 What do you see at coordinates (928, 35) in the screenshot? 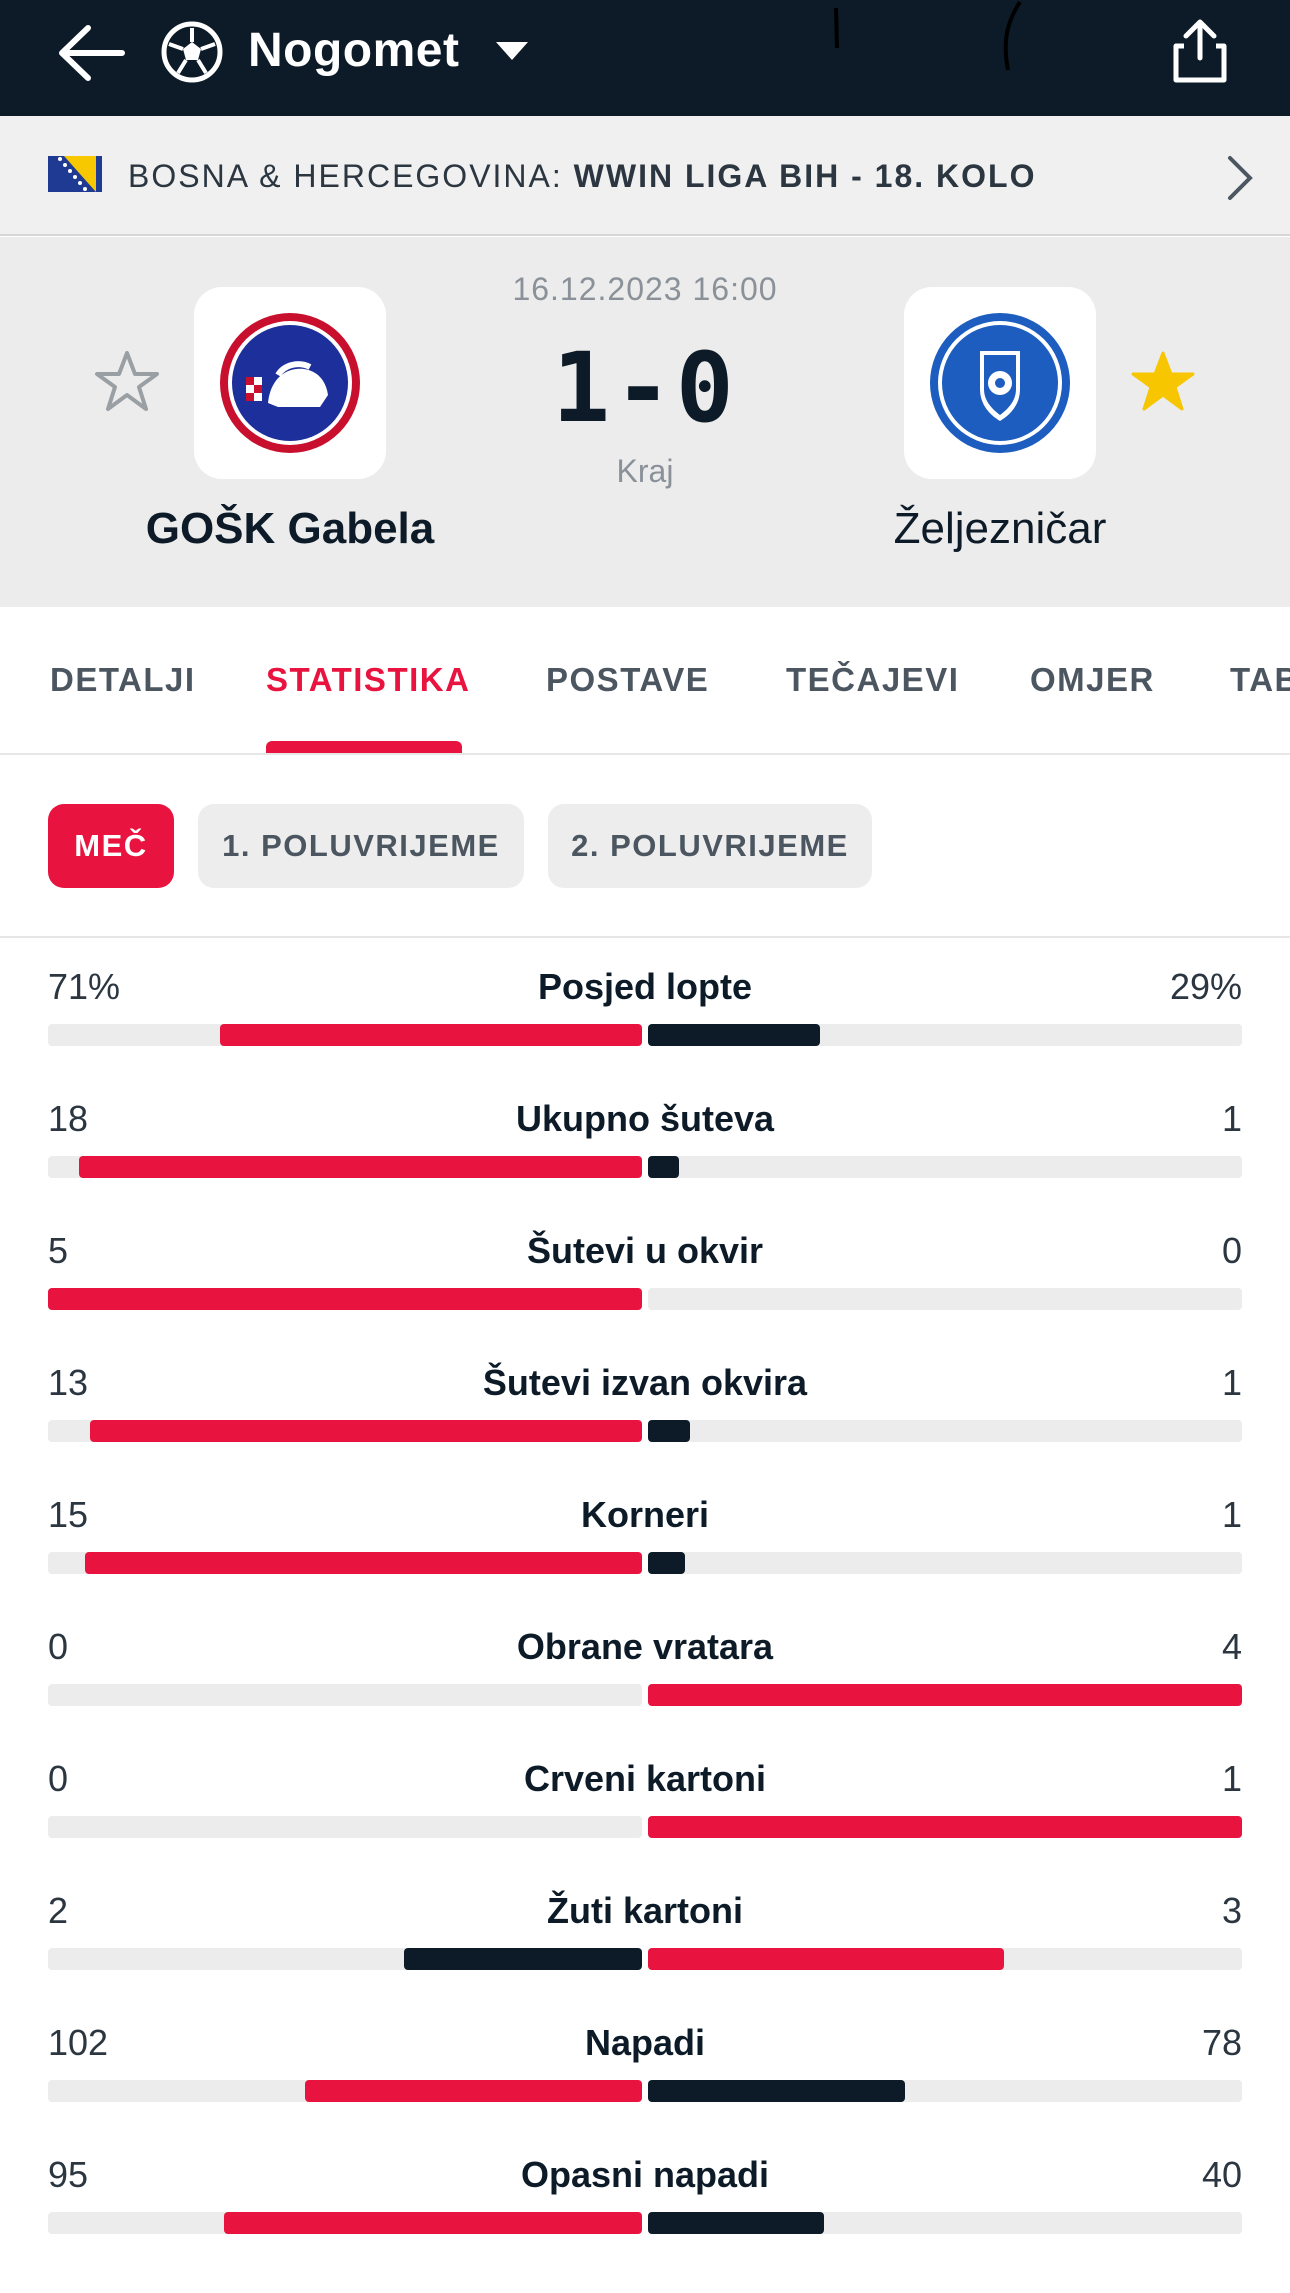
I see `scribble-marks` at bounding box center [928, 35].